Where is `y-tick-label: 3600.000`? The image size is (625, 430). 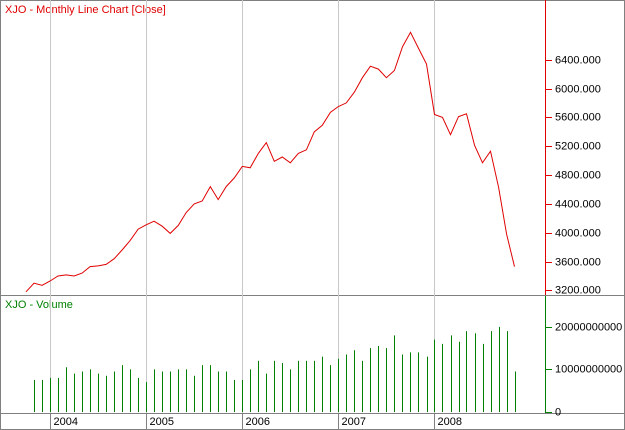 y-tick-label: 3600.000 is located at coordinates (578, 262).